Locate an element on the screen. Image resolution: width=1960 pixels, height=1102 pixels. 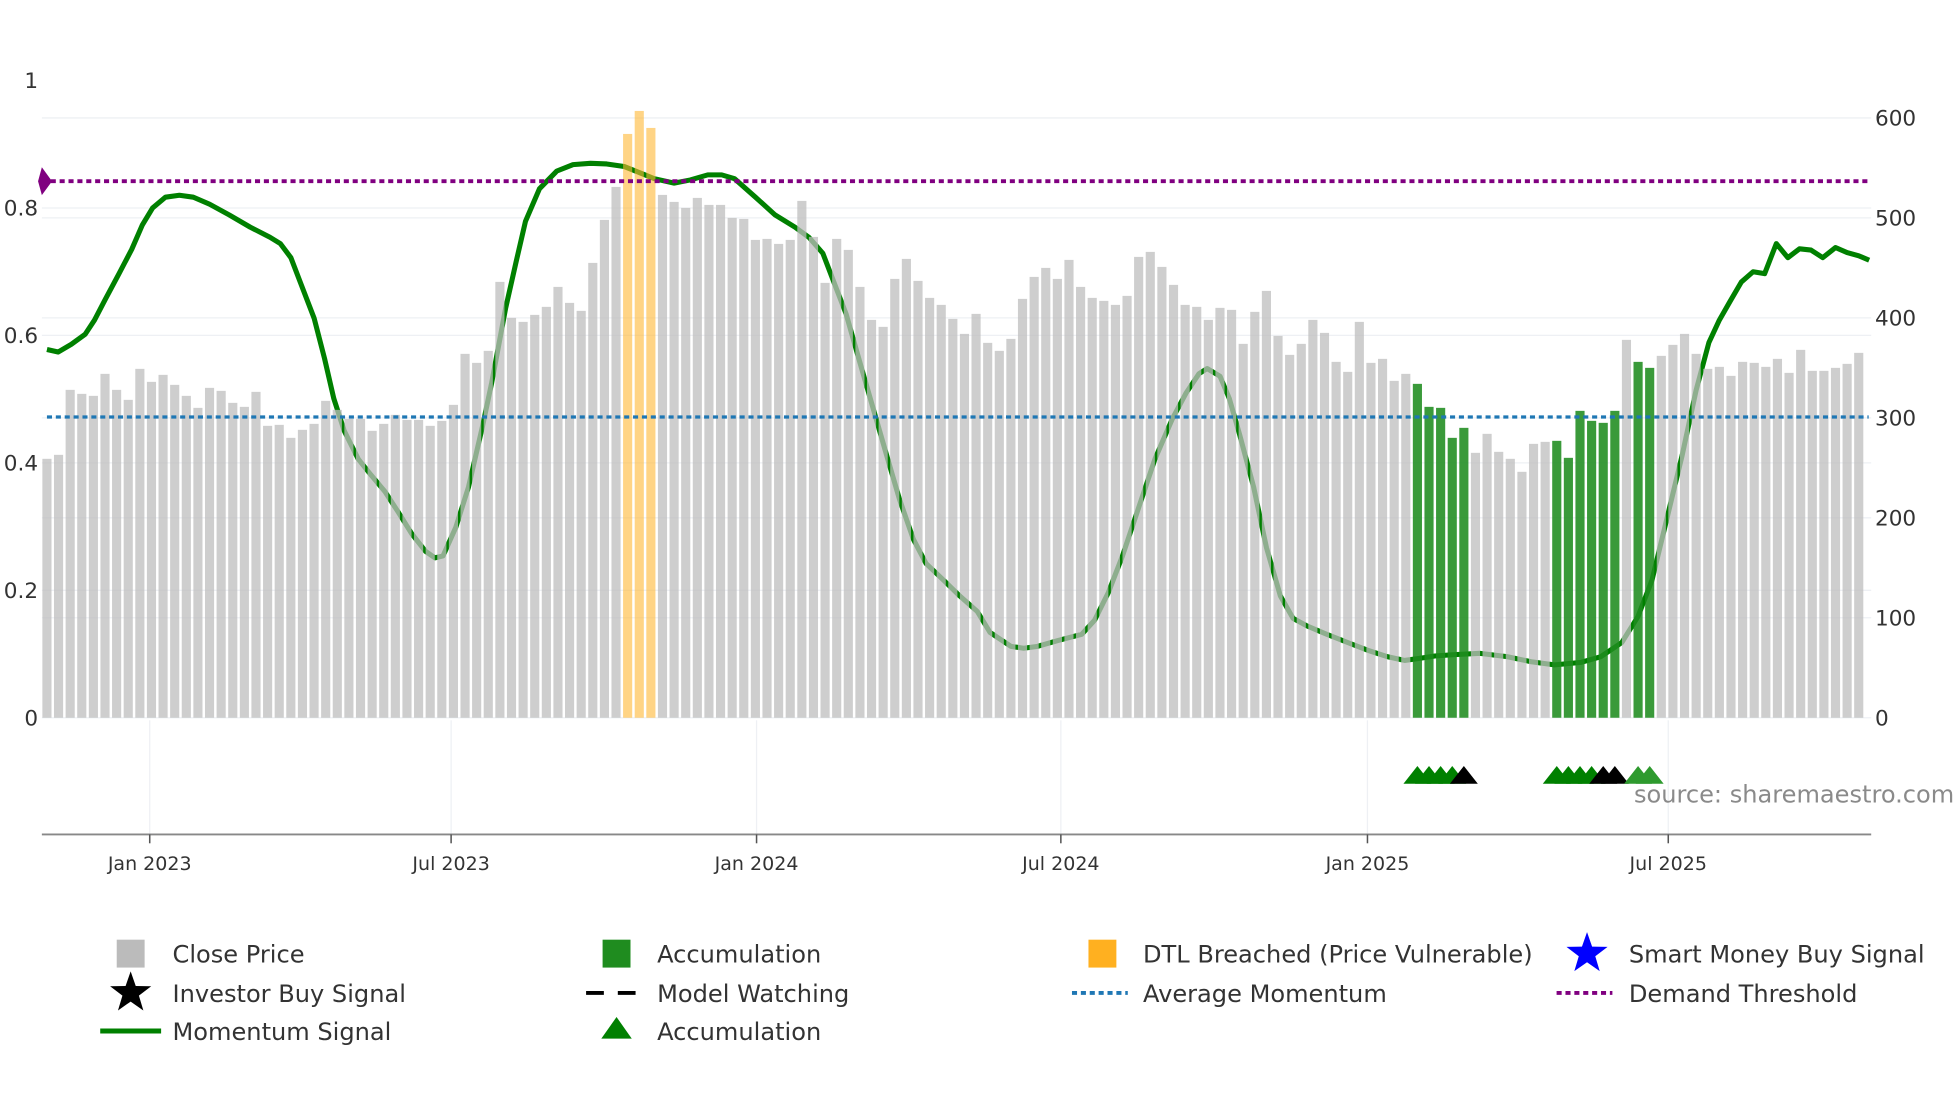
legend-label: Close Price is located at coordinates (239, 955).